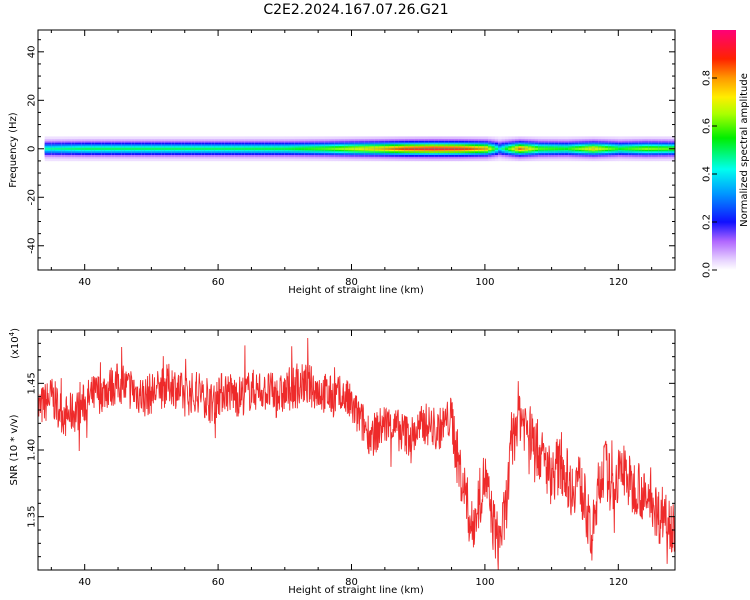 This screenshot has width=750, height=600. What do you see at coordinates (724, 150) in the screenshot?
I see `colorbar-gradient` at bounding box center [724, 150].